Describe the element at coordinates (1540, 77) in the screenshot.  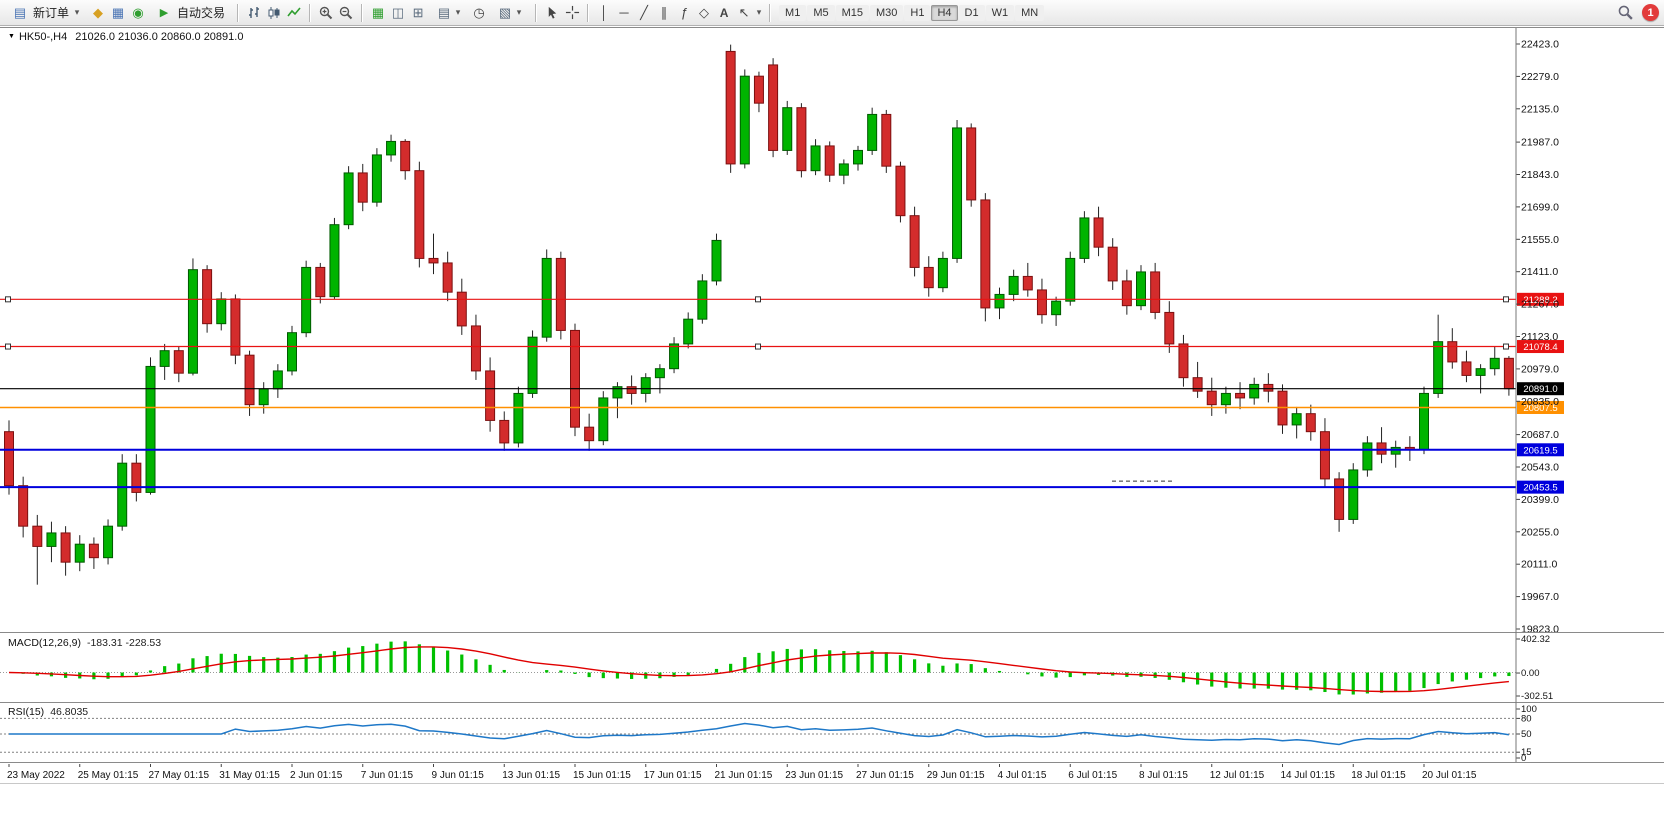
I see `svg-text: 22279.0` at that location.